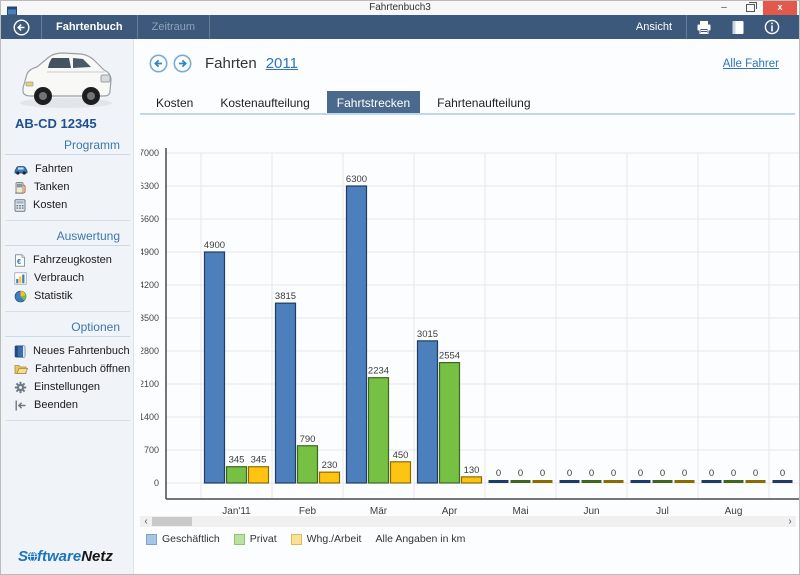 The image size is (800, 575). Describe the element at coordinates (467, 114) in the screenshot. I see `tab-underline` at that location.